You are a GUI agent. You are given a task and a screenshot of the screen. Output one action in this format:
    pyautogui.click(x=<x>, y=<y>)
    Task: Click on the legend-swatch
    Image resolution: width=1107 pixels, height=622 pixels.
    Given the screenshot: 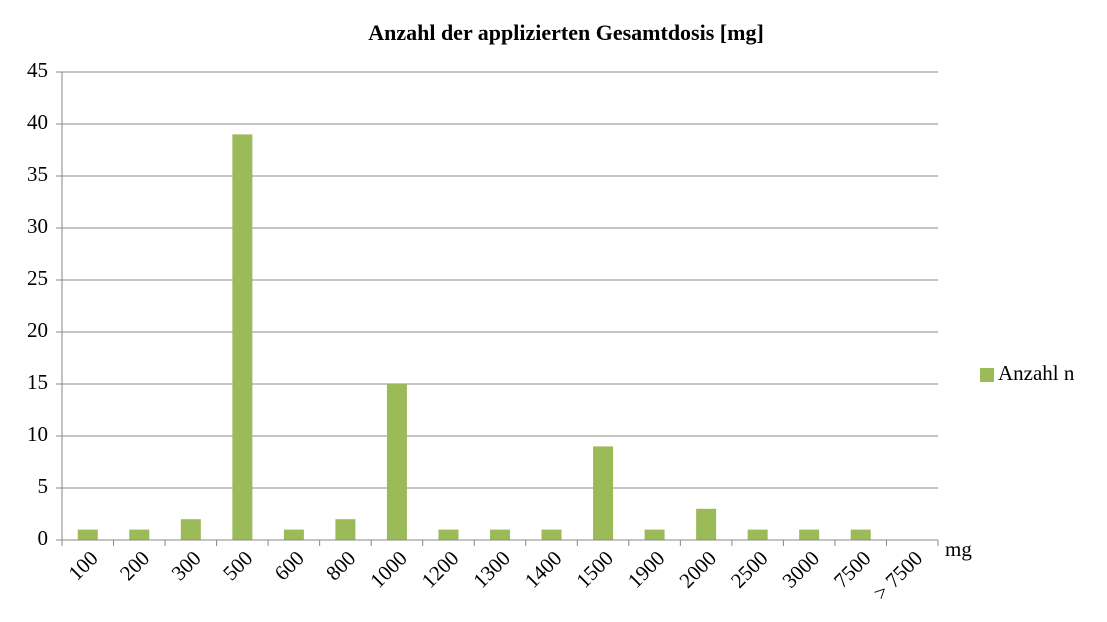 What is the action you would take?
    pyautogui.click(x=987, y=375)
    